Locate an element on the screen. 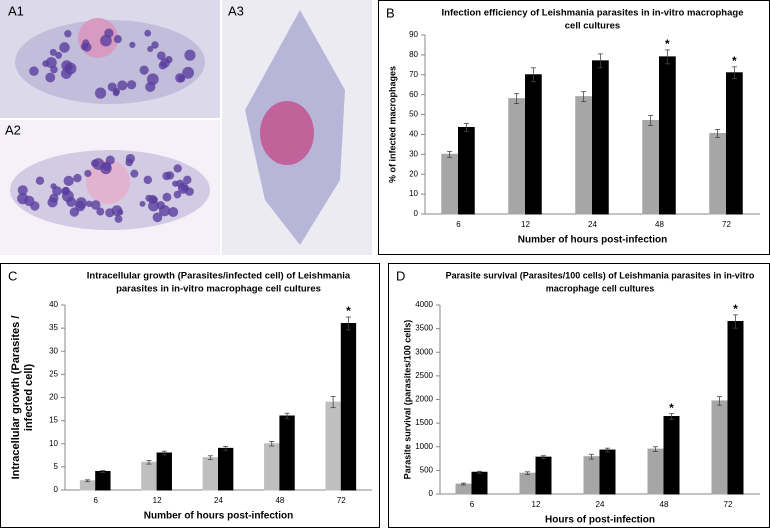 The image size is (770, 528). x-tick-label: 12 is located at coordinates (525, 224).